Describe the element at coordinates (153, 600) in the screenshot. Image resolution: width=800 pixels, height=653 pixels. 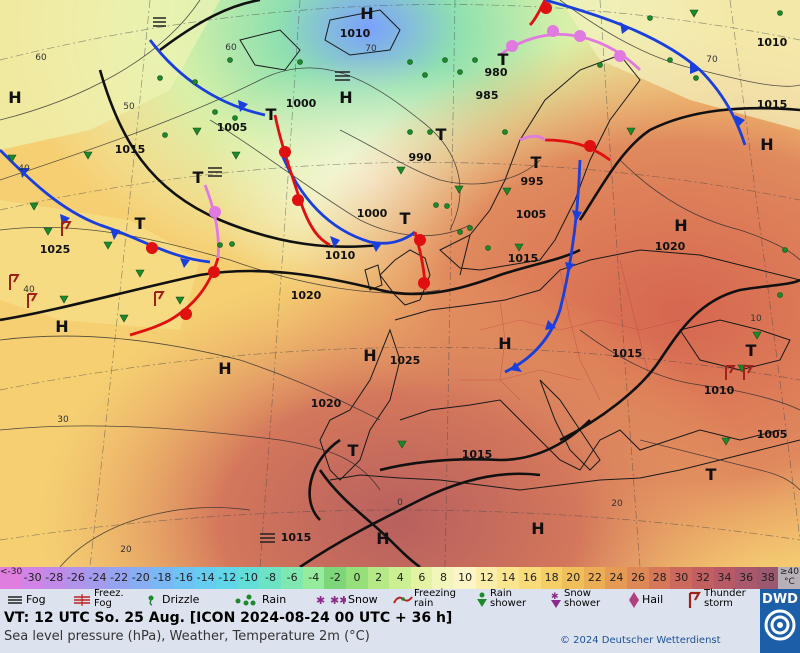
I see `drizzle-icon` at that location.